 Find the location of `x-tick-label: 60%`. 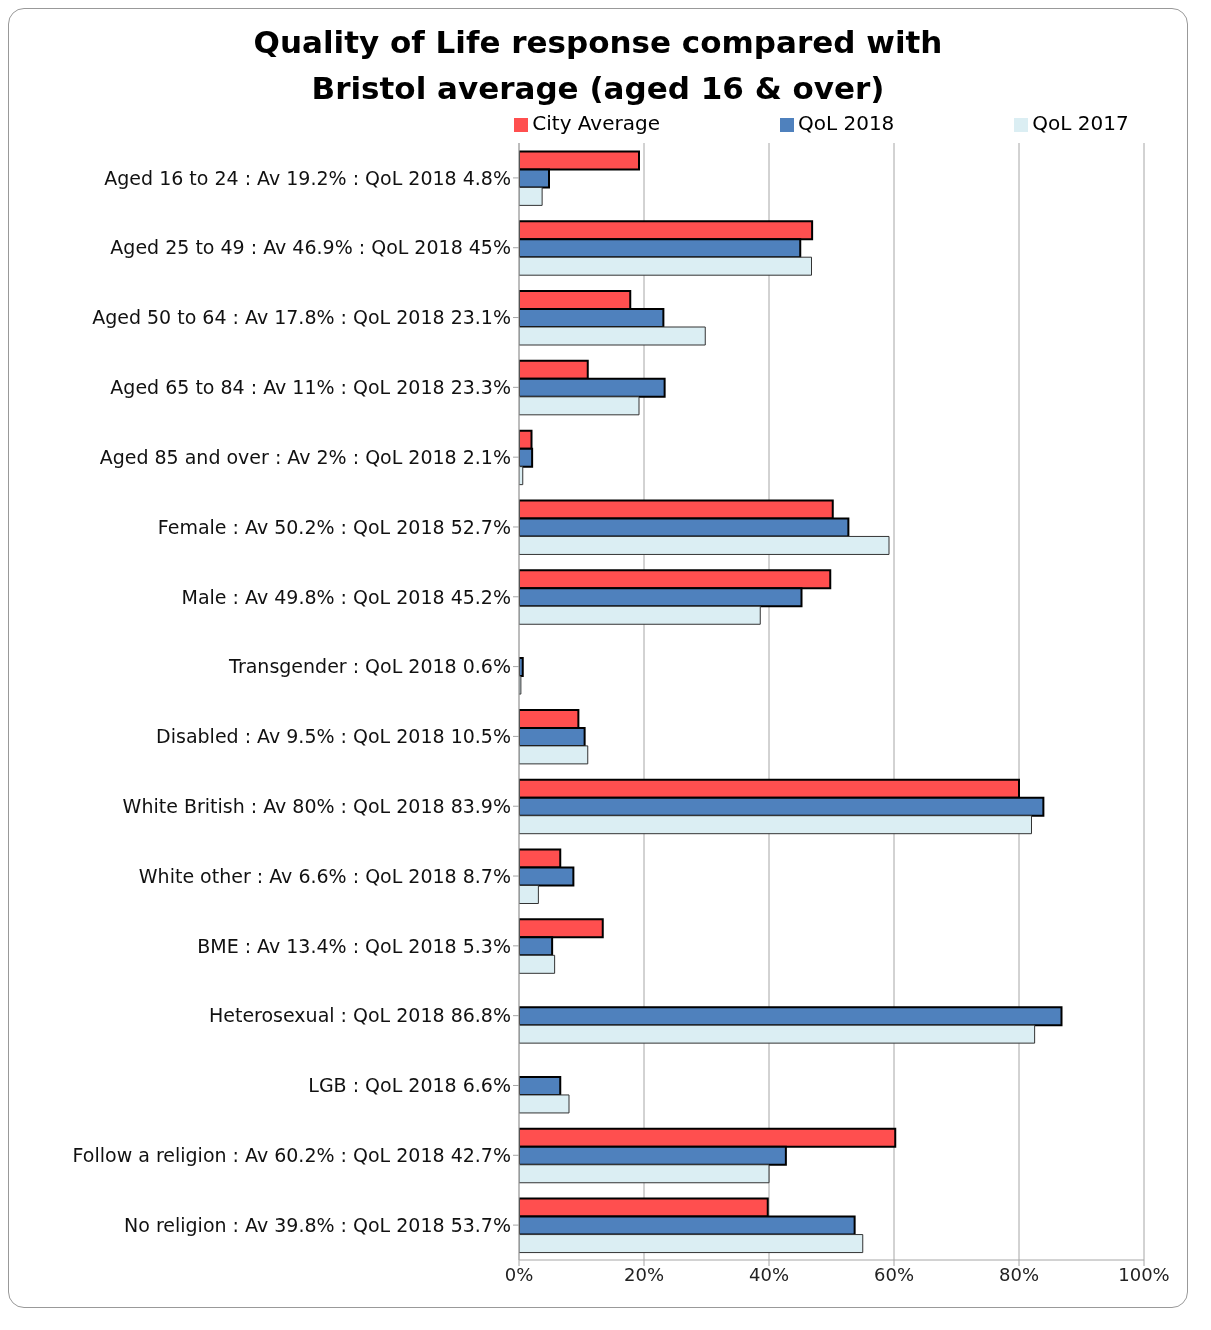

x-tick-label: 60% is located at coordinates (894, 1274).